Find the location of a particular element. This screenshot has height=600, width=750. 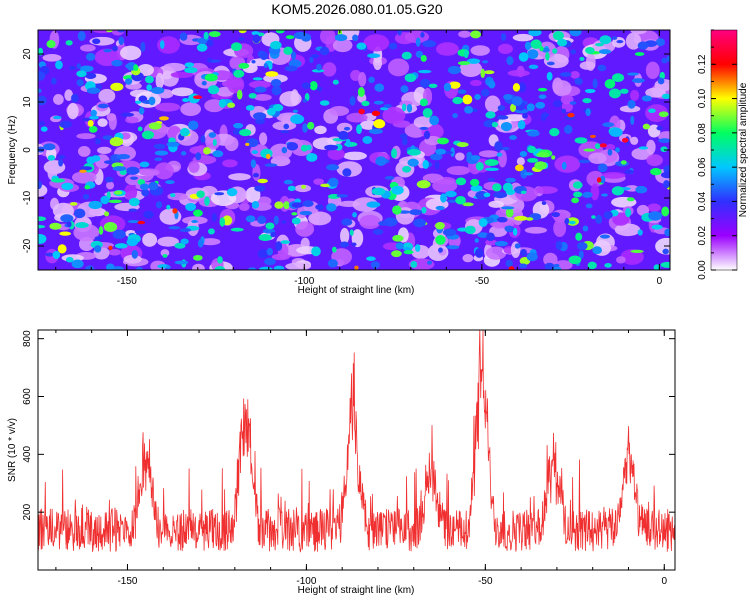

heatmap-peak is located at coordinates (625, 140).